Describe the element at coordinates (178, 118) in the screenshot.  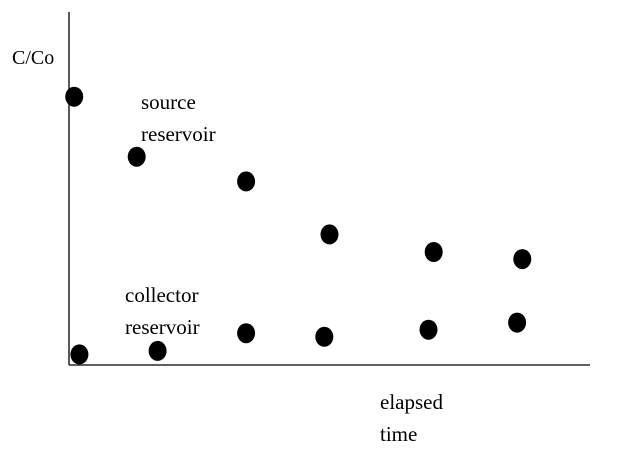
I see `source-series-label: source reservoir` at that location.